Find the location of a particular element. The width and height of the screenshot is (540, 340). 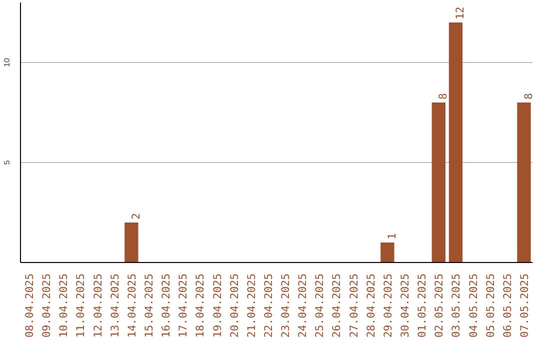

x-tick-label: 25.04.2025 is located at coordinates (319, 306).